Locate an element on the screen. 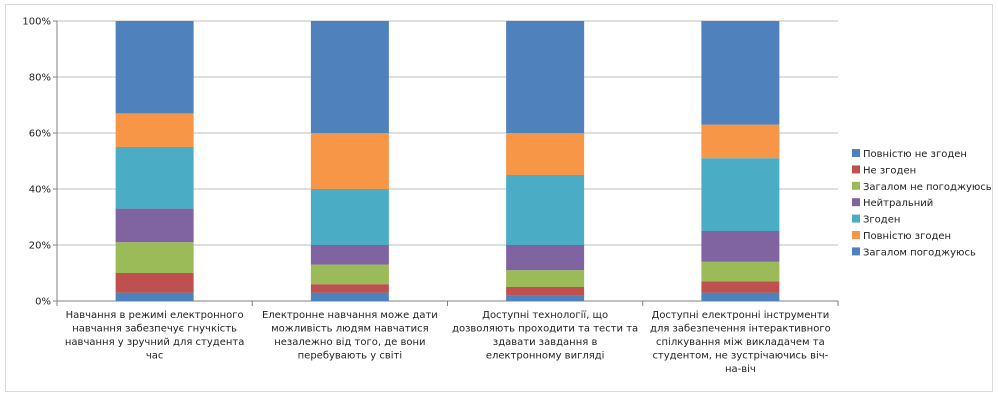 Image resolution: width=998 pixels, height=396 pixels. x-tick-label-line: навчання у зручний для студента is located at coordinates (154, 342).